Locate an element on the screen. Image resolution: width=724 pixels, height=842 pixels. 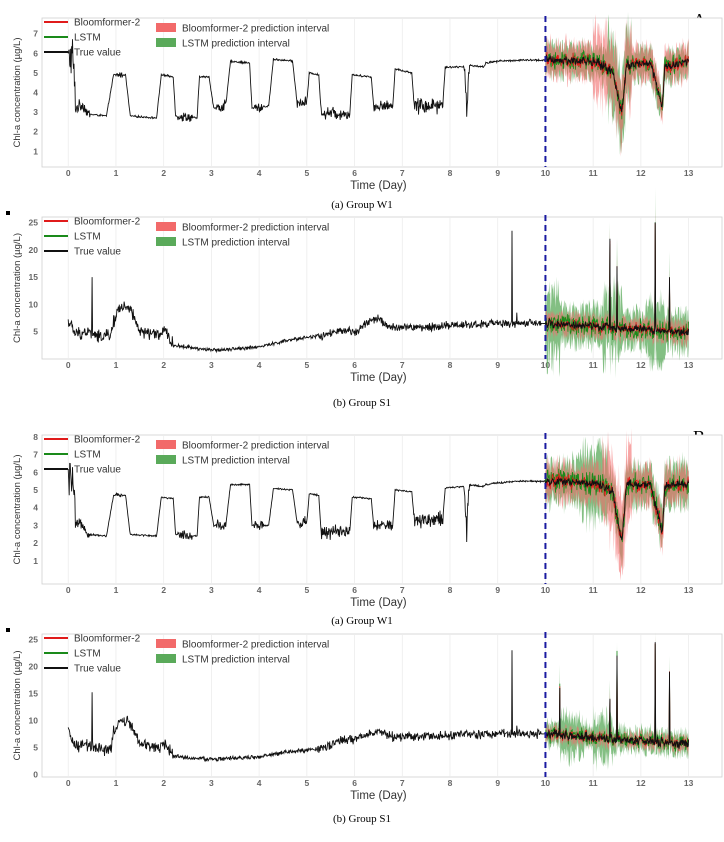
y-tick-label: 10 is located at coordinates (34, 720).